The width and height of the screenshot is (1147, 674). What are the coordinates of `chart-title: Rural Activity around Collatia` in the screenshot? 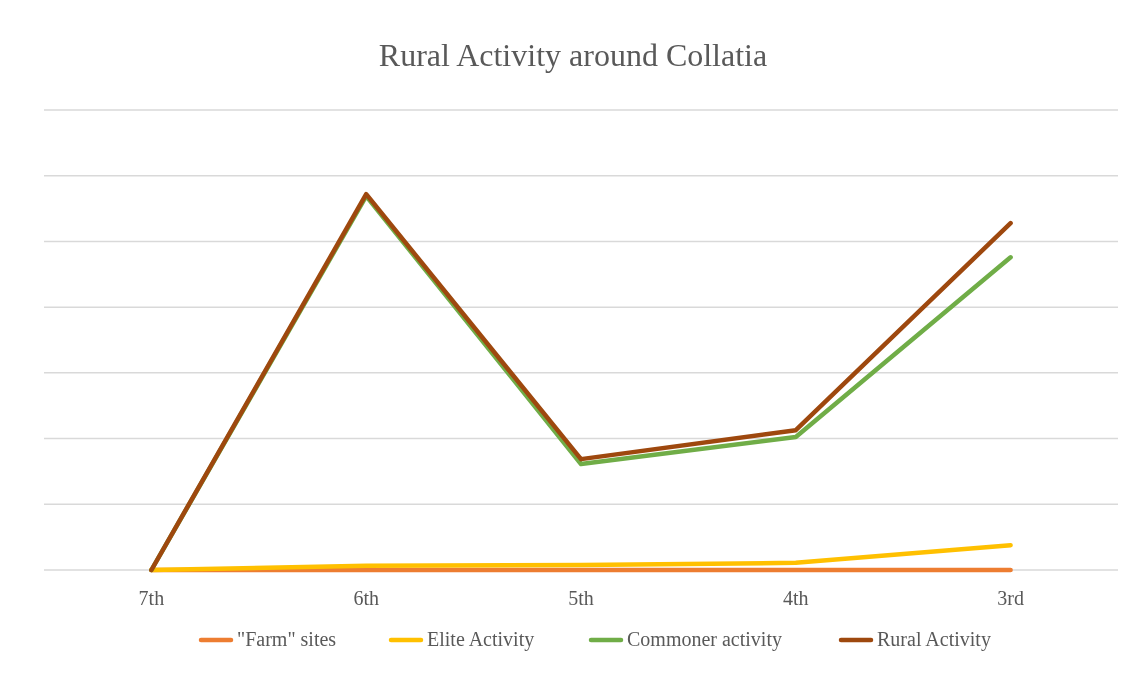 It's located at (573, 55).